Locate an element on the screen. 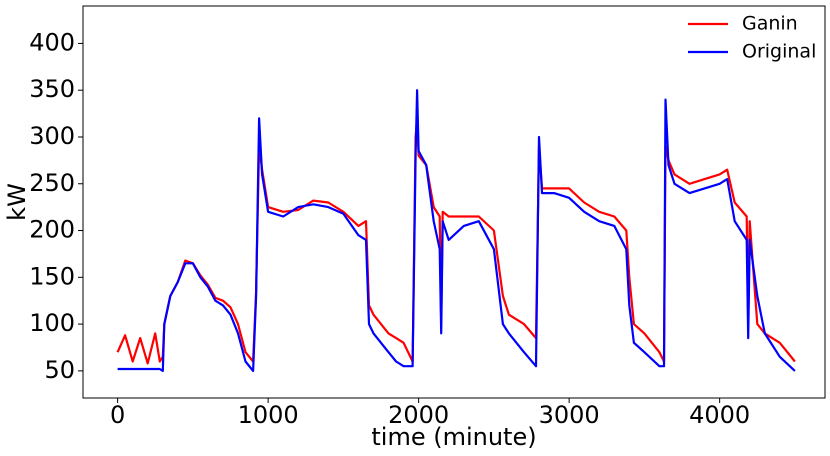 The height and width of the screenshot is (456, 830). y-tick-label: 400 is located at coordinates (52, 42).